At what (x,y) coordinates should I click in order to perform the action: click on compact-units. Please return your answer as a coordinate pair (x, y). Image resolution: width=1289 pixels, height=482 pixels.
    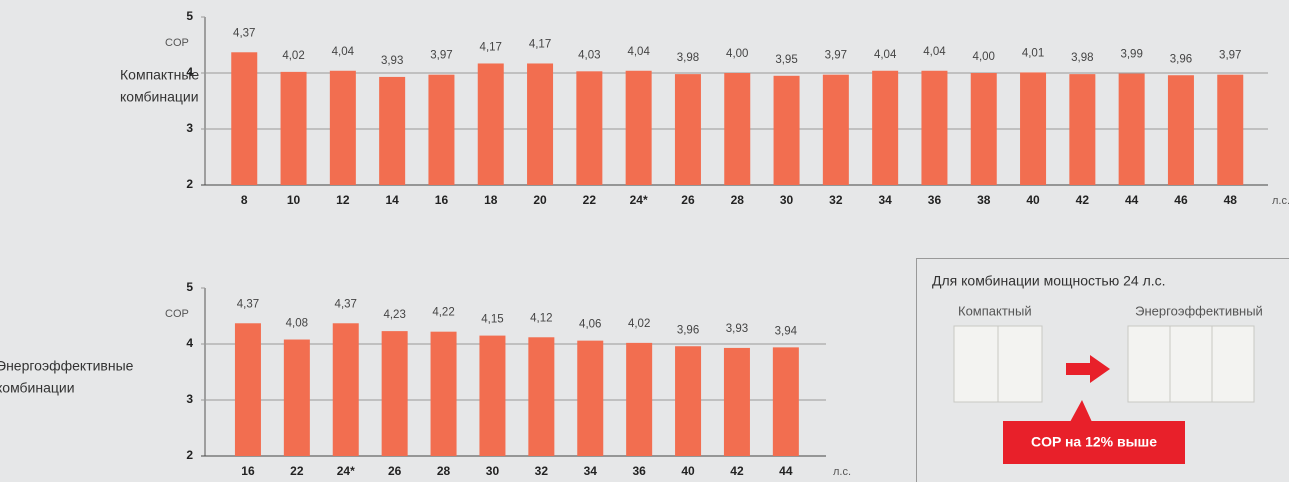
    Looking at the image, I should click on (998, 364).